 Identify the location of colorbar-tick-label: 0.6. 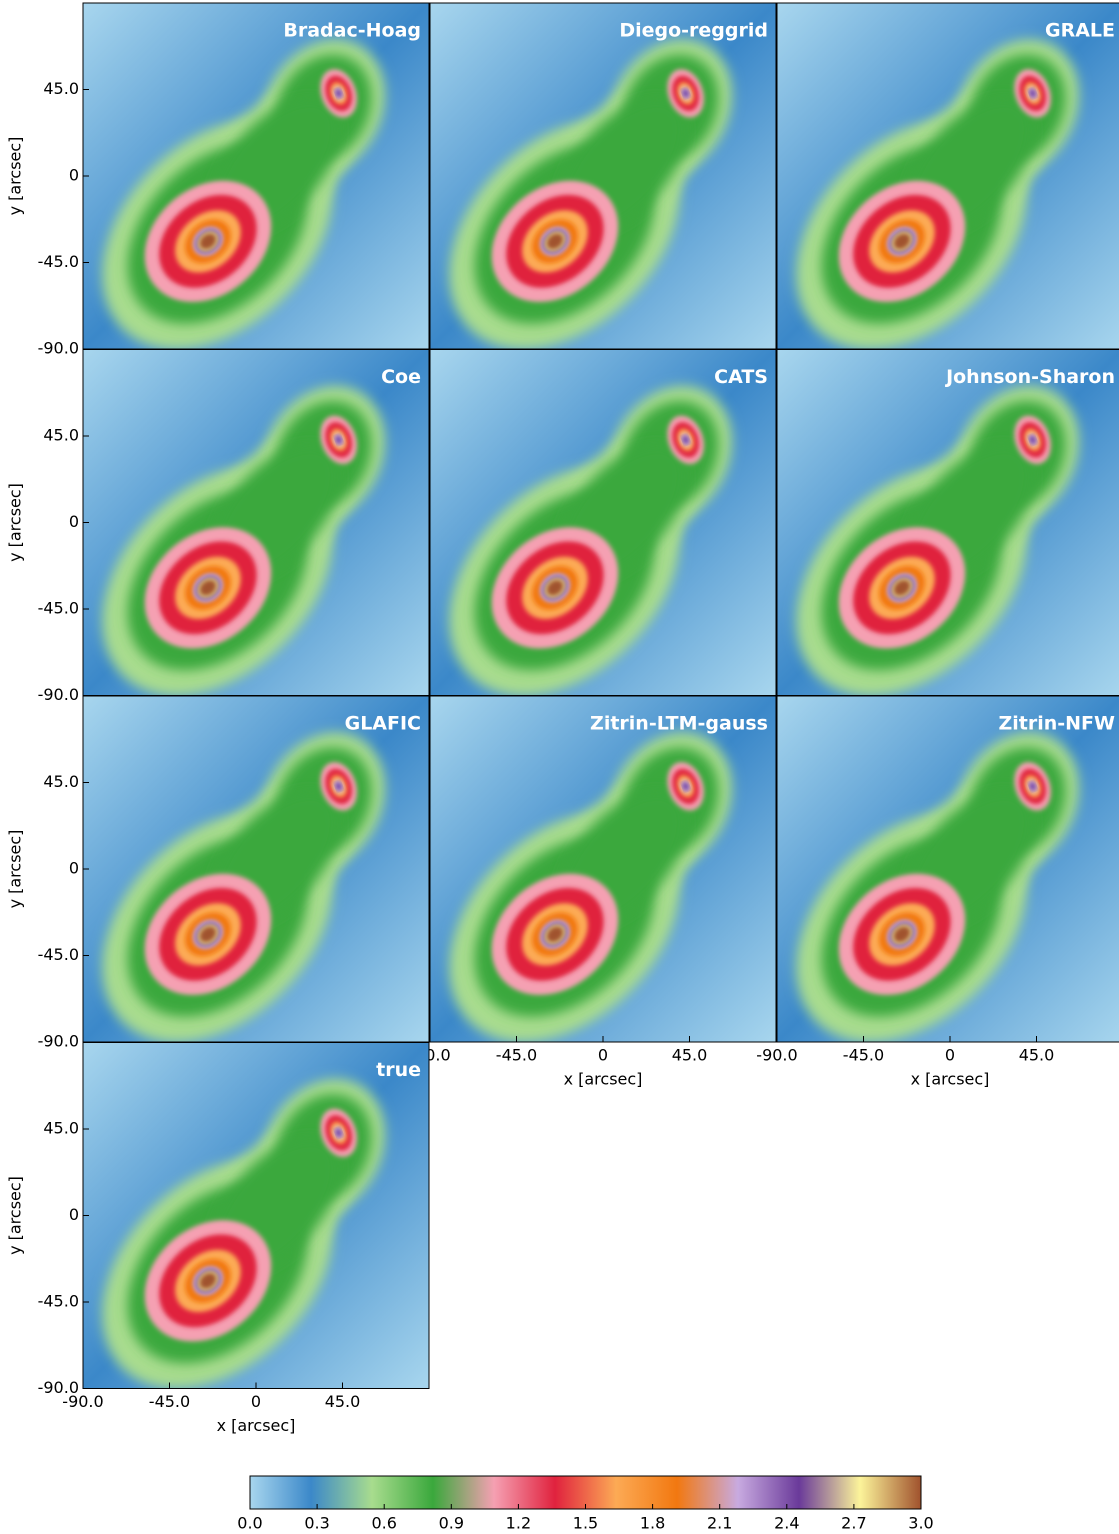
(383, 1523).